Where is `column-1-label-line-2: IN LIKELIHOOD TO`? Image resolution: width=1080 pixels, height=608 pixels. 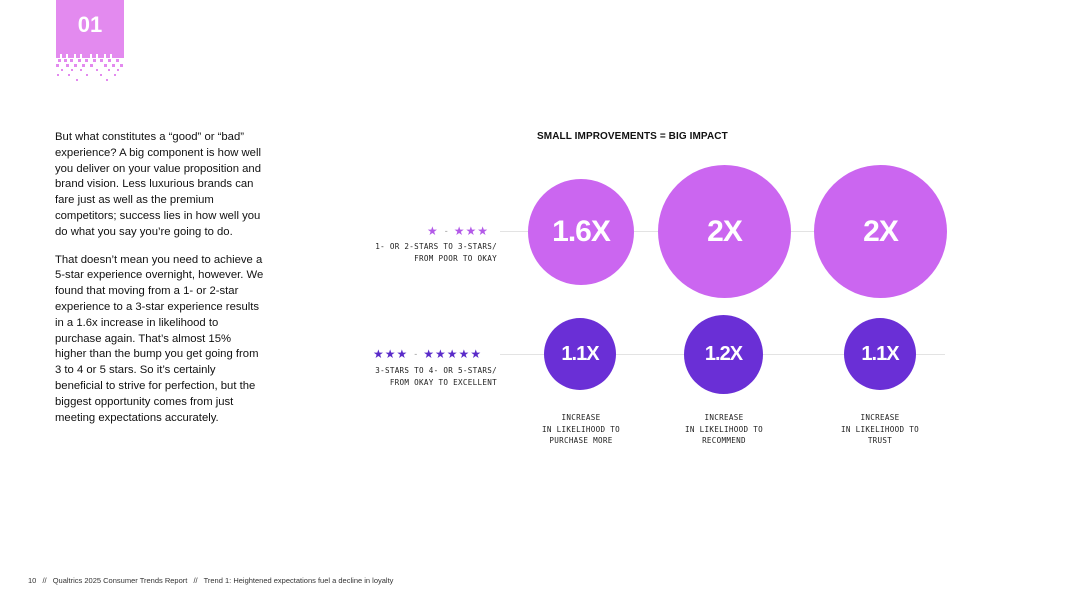
column-1-label-line-2: IN LIKELIHOOD TO is located at coordinates (581, 429).